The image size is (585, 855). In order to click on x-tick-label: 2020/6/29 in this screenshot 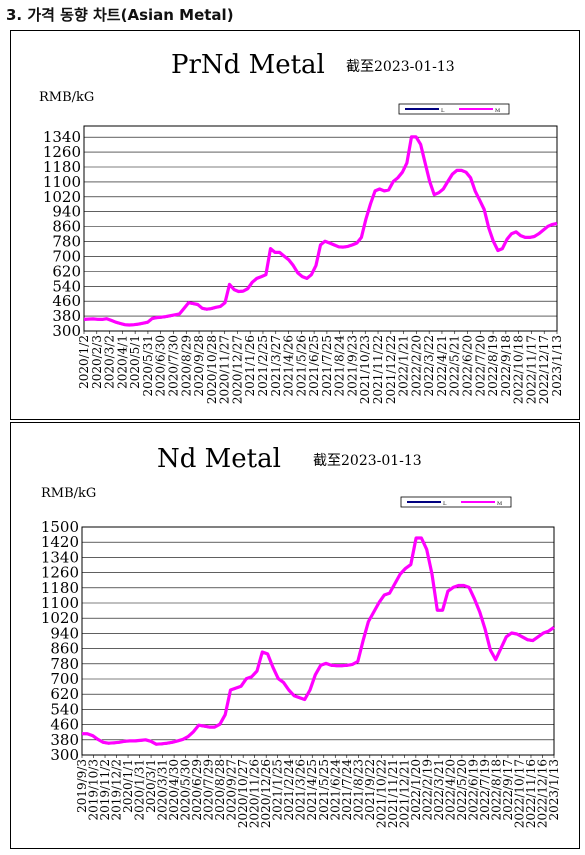, I will do `click(197, 790)`.